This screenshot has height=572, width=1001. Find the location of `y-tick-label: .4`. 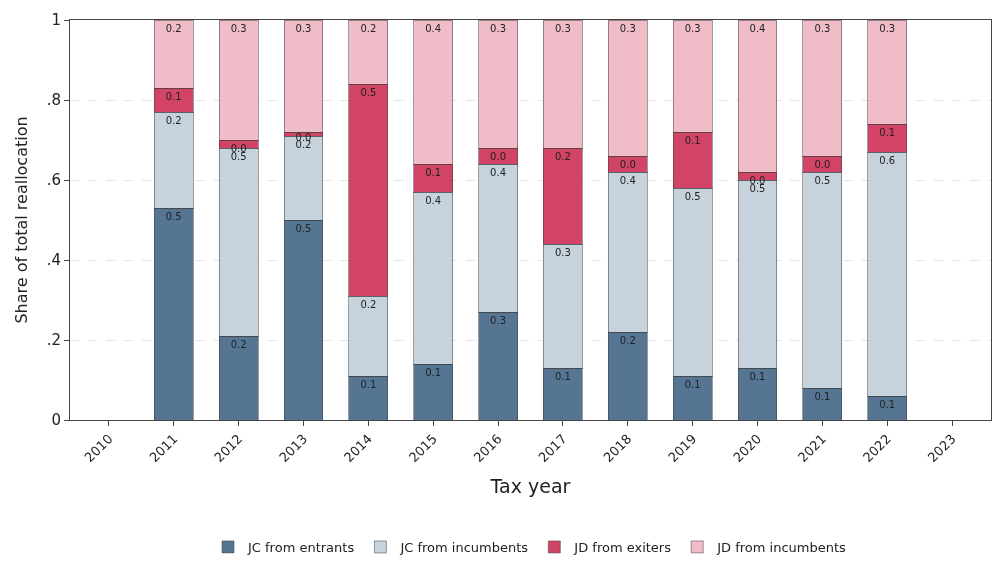

y-tick-label: .4 is located at coordinates (53, 260).